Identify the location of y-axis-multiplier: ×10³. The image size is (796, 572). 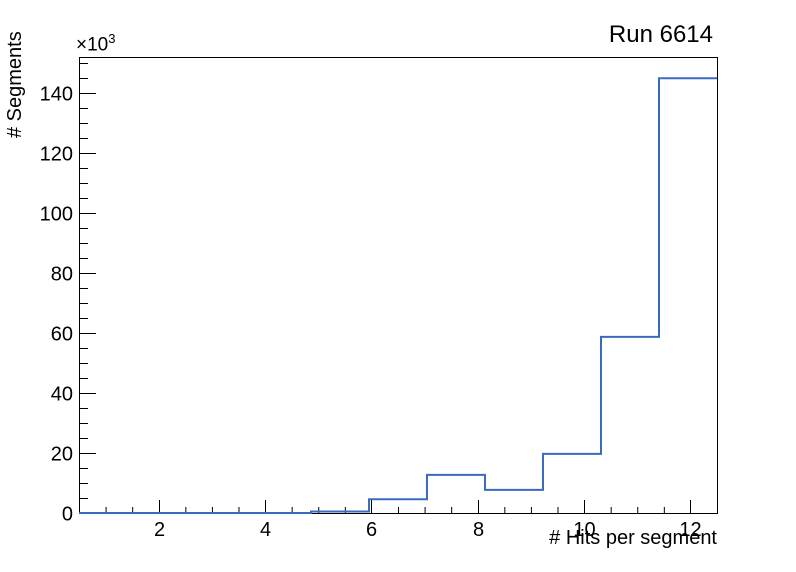
(95, 43).